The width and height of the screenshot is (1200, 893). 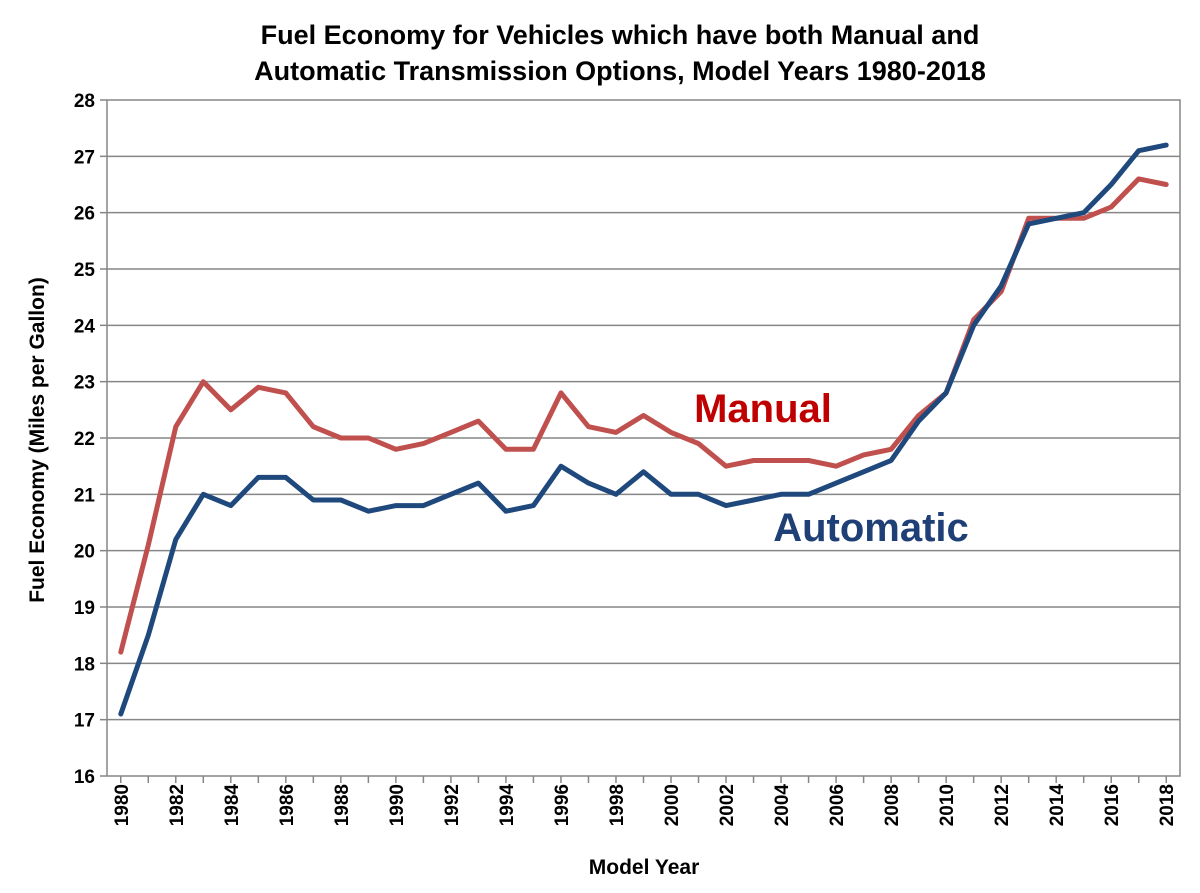 What do you see at coordinates (763, 409) in the screenshot?
I see `series-label-manual: Manual` at bounding box center [763, 409].